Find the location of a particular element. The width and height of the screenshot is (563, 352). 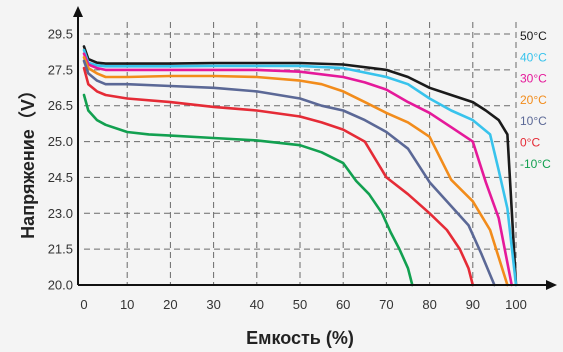

y-tick-label: 26.5 is located at coordinates (60, 105).